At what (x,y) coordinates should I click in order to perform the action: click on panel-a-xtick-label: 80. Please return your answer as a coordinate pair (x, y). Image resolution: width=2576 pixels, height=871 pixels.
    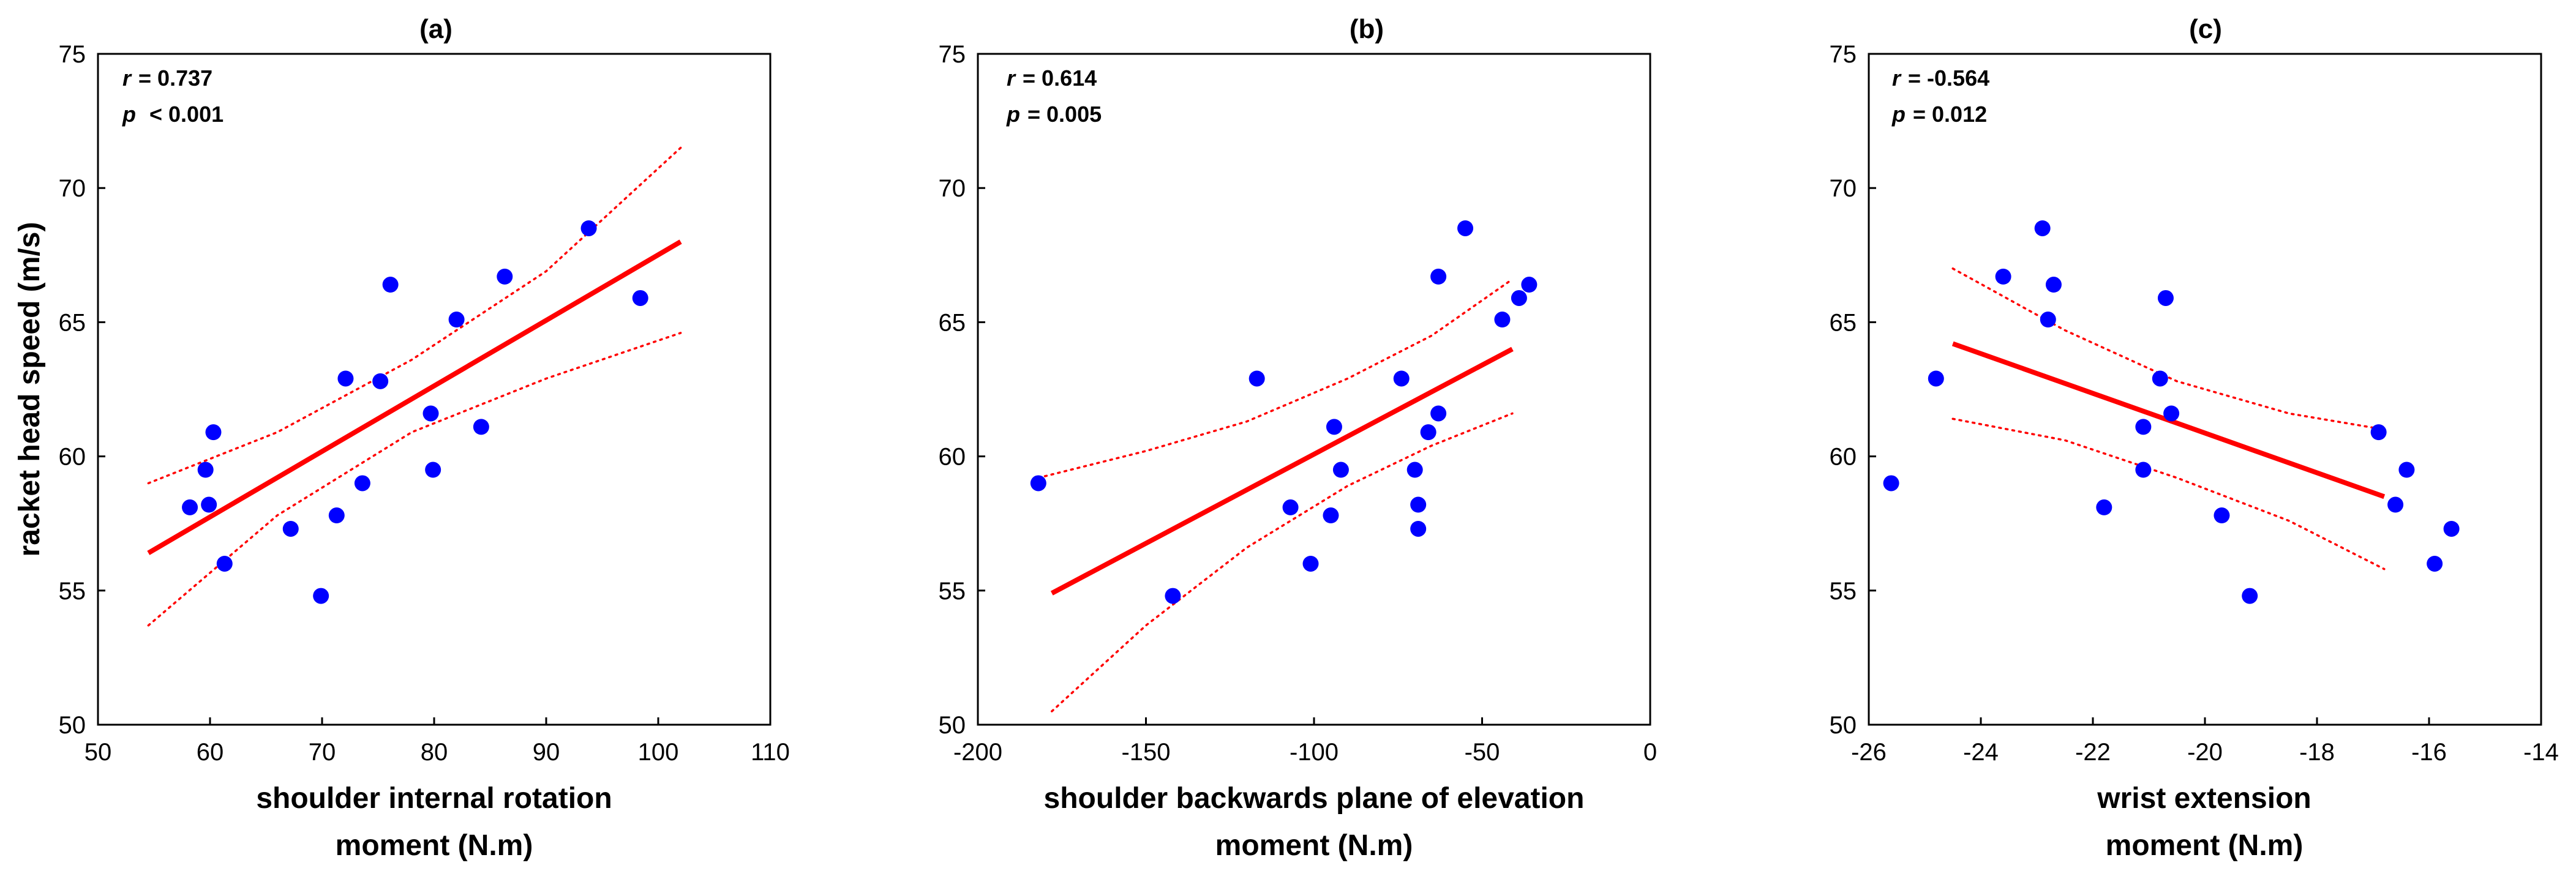
    Looking at the image, I should click on (434, 752).